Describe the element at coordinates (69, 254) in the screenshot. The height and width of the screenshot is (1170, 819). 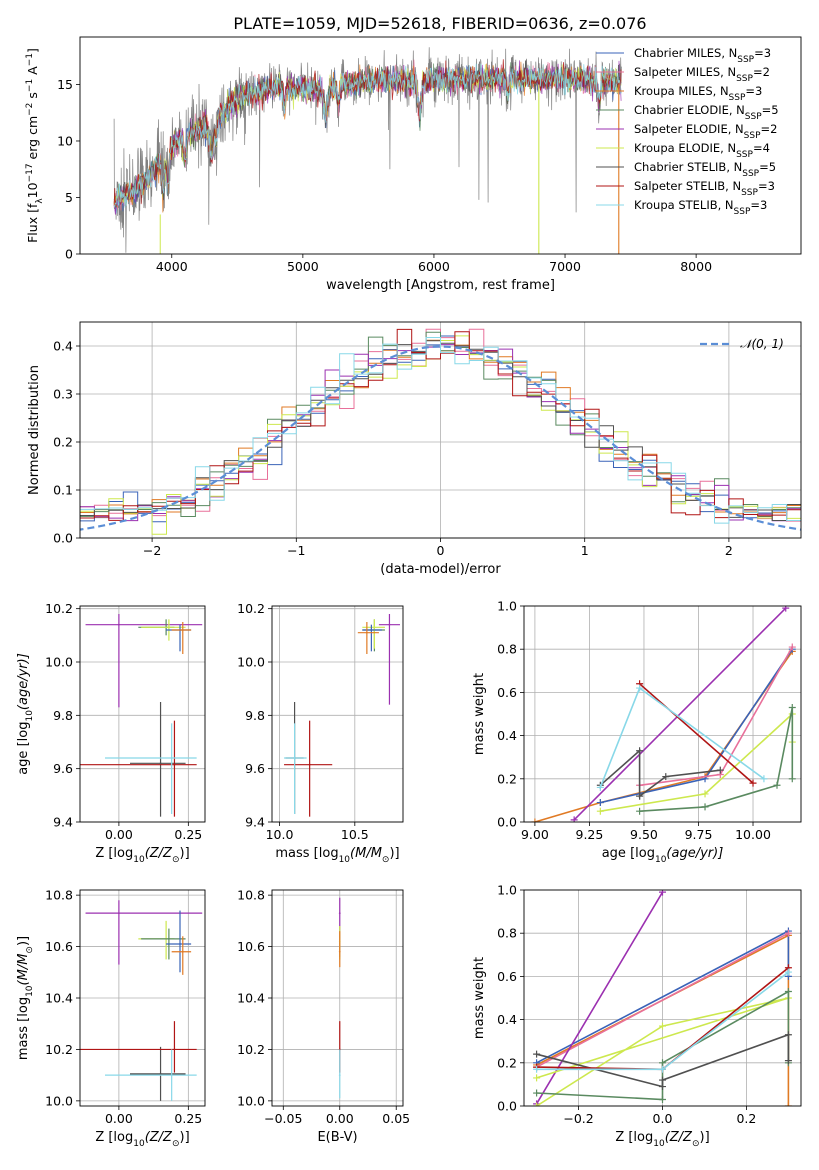
I see `y-tick-label: 0` at that location.